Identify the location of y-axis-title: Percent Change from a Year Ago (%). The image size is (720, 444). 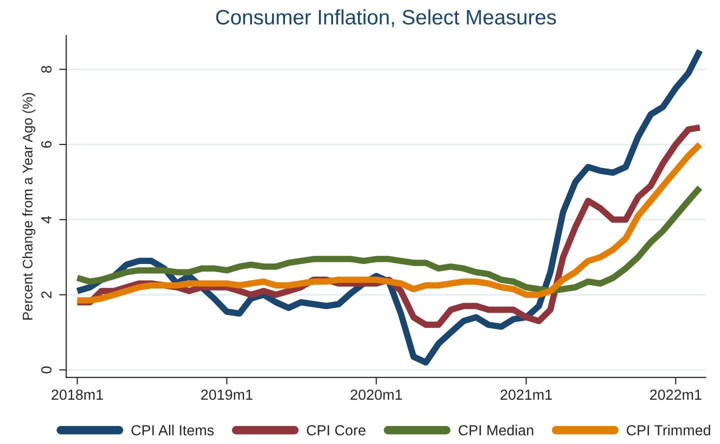
(29, 206).